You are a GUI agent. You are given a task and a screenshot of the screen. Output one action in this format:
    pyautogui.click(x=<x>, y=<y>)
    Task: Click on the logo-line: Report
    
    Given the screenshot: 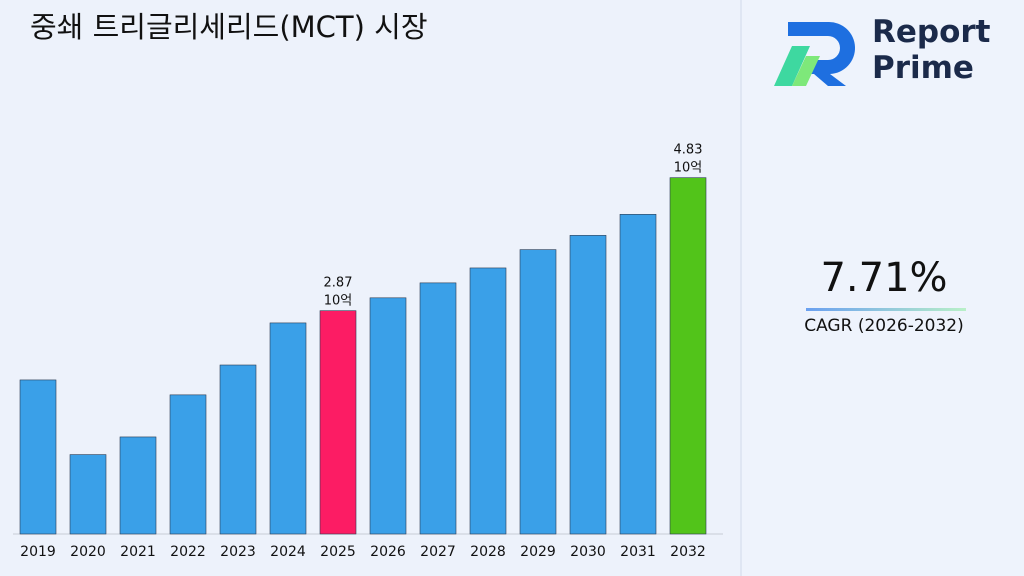 What is the action you would take?
    pyautogui.click(x=931, y=32)
    